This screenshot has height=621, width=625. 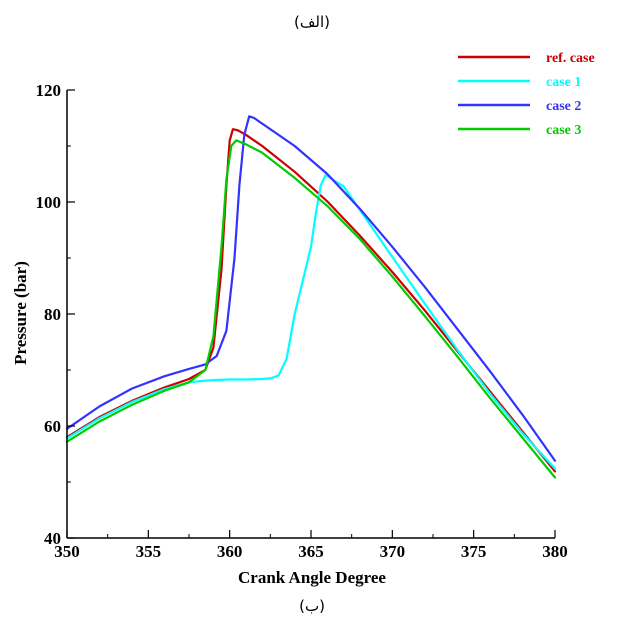 I want to click on y-axis-label: Pressure (bar), so click(x=20, y=313).